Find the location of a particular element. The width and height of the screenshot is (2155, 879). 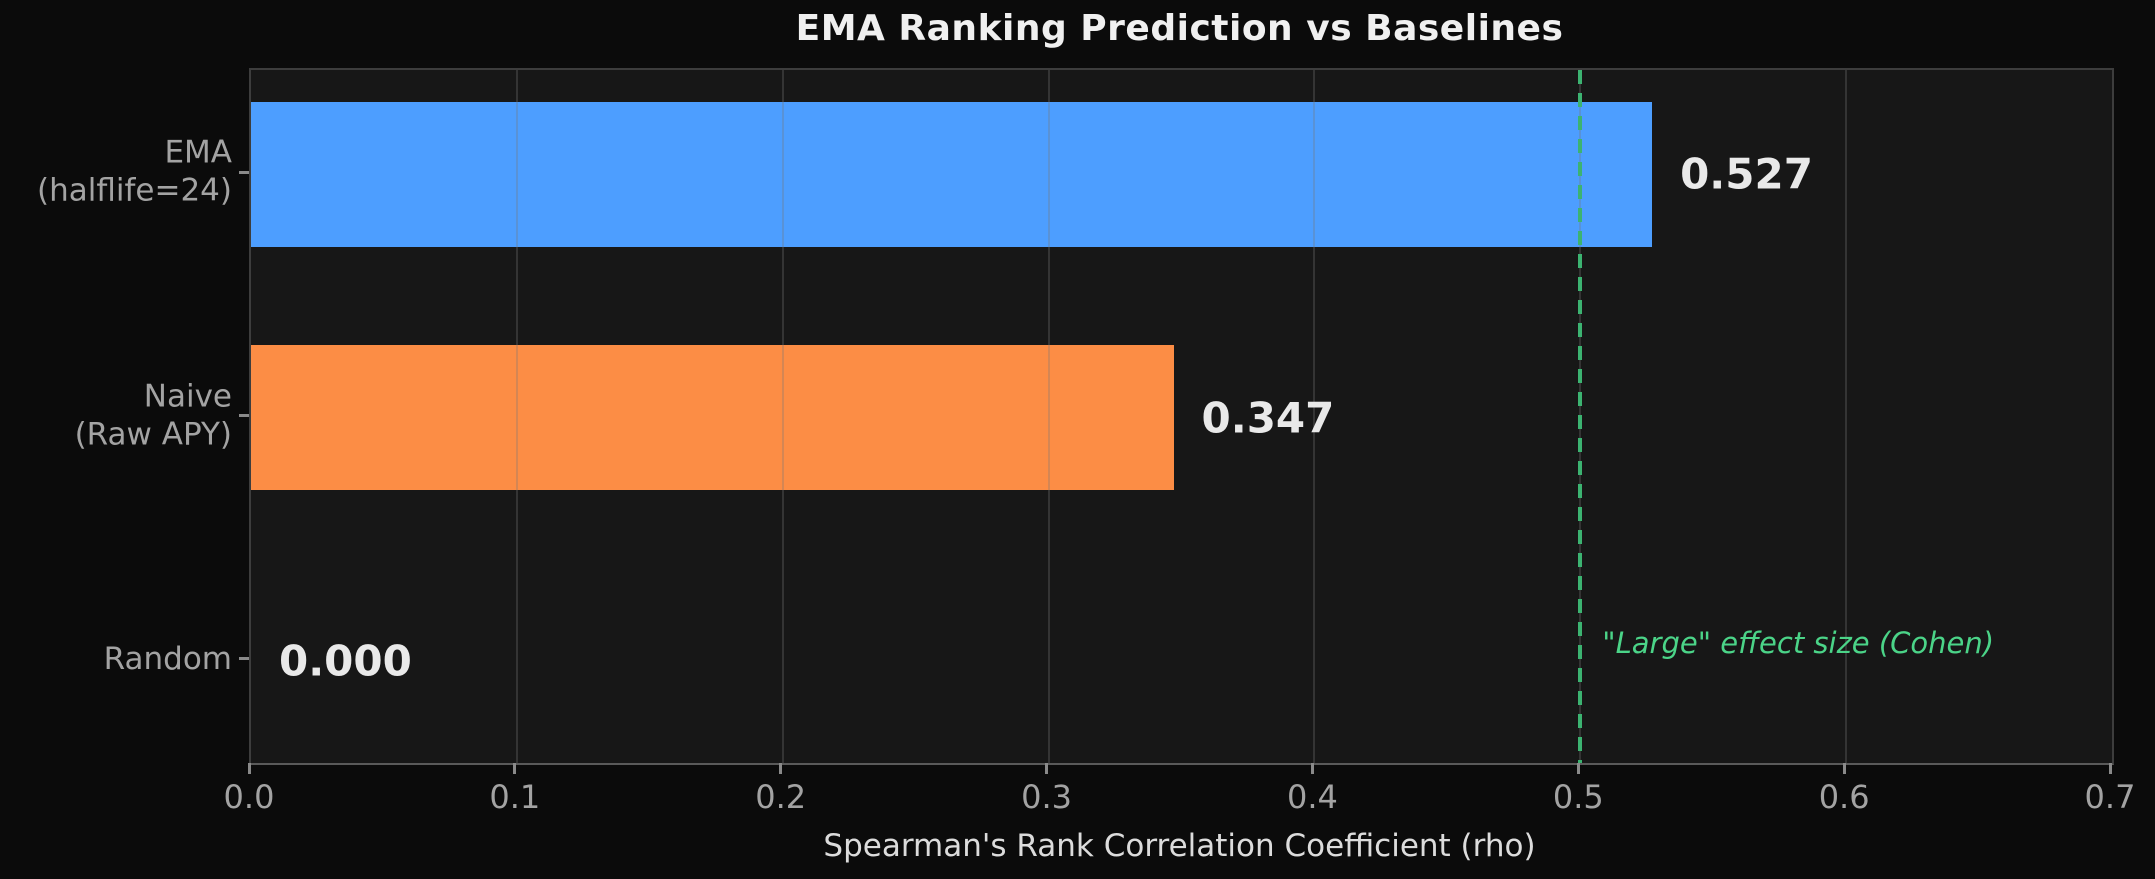

reference-line is located at coordinates (1580, 416).